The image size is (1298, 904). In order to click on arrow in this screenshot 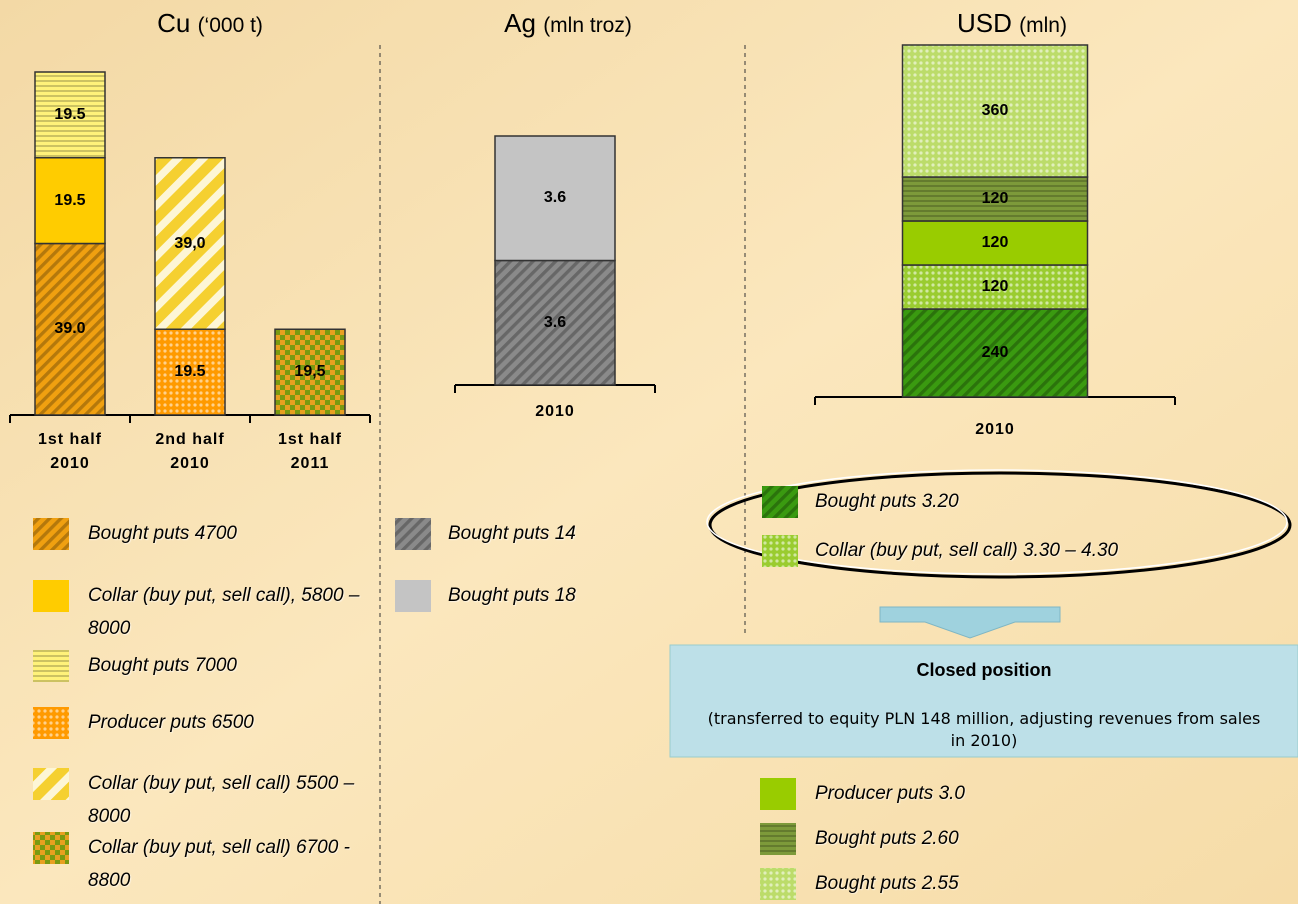, I will do `click(970, 622)`.